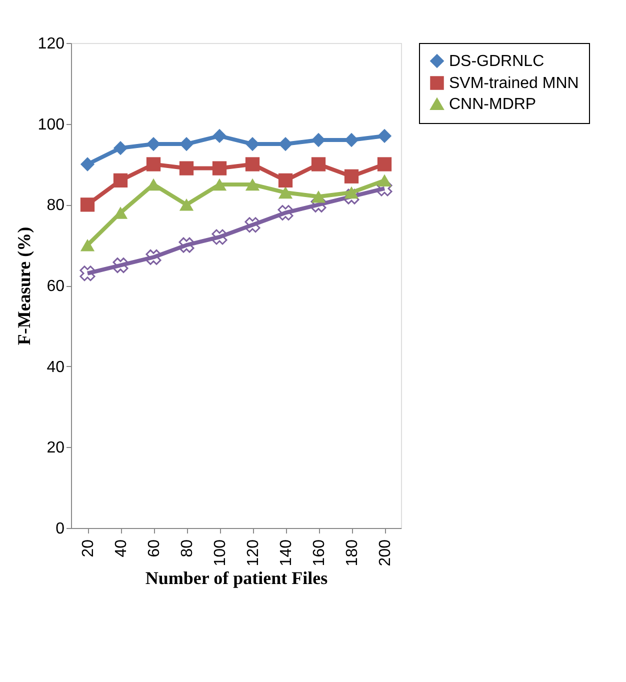 Image resolution: width=626 pixels, height=682 pixels. I want to click on y-tick-label: 60, so click(55, 286).